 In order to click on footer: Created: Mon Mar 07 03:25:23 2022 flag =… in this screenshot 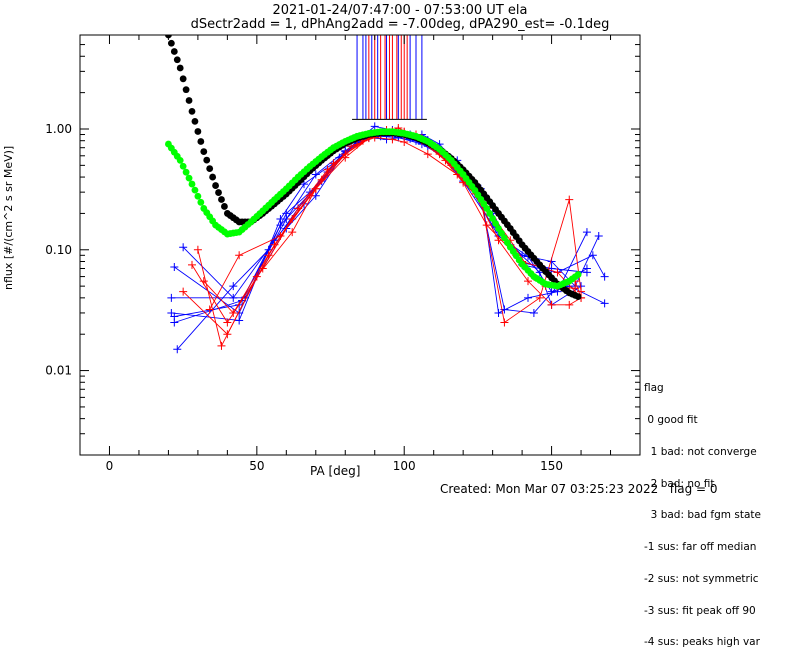, I will do `click(579, 489)`.